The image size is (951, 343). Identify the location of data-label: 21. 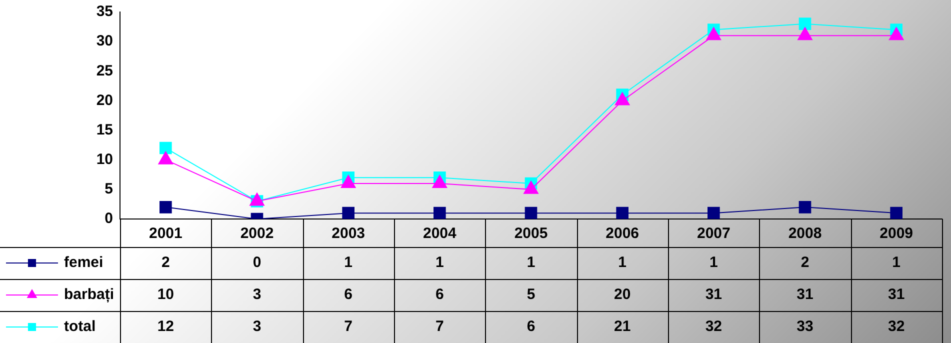
(622, 327).